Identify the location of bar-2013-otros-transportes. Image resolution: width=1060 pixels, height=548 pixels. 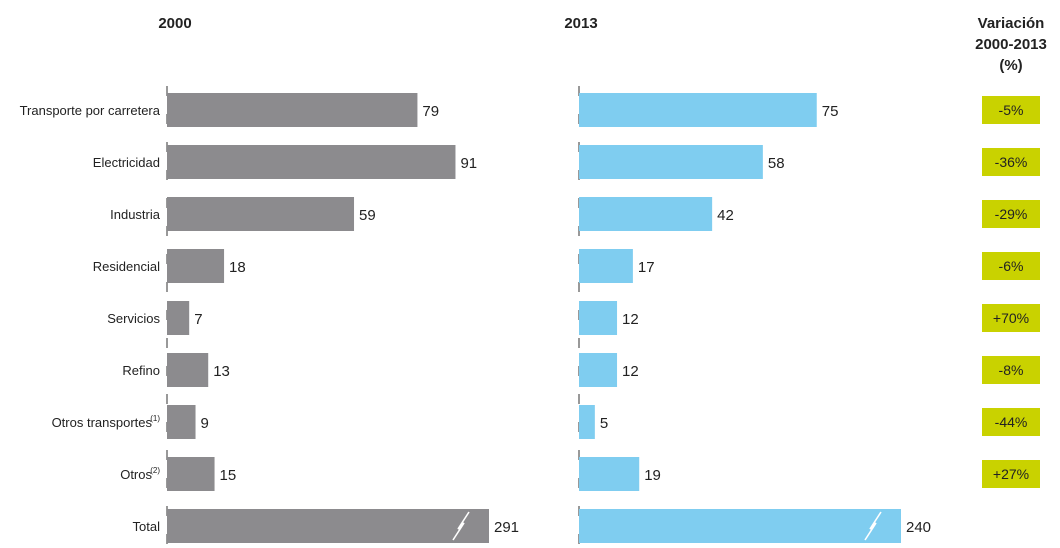
(587, 422).